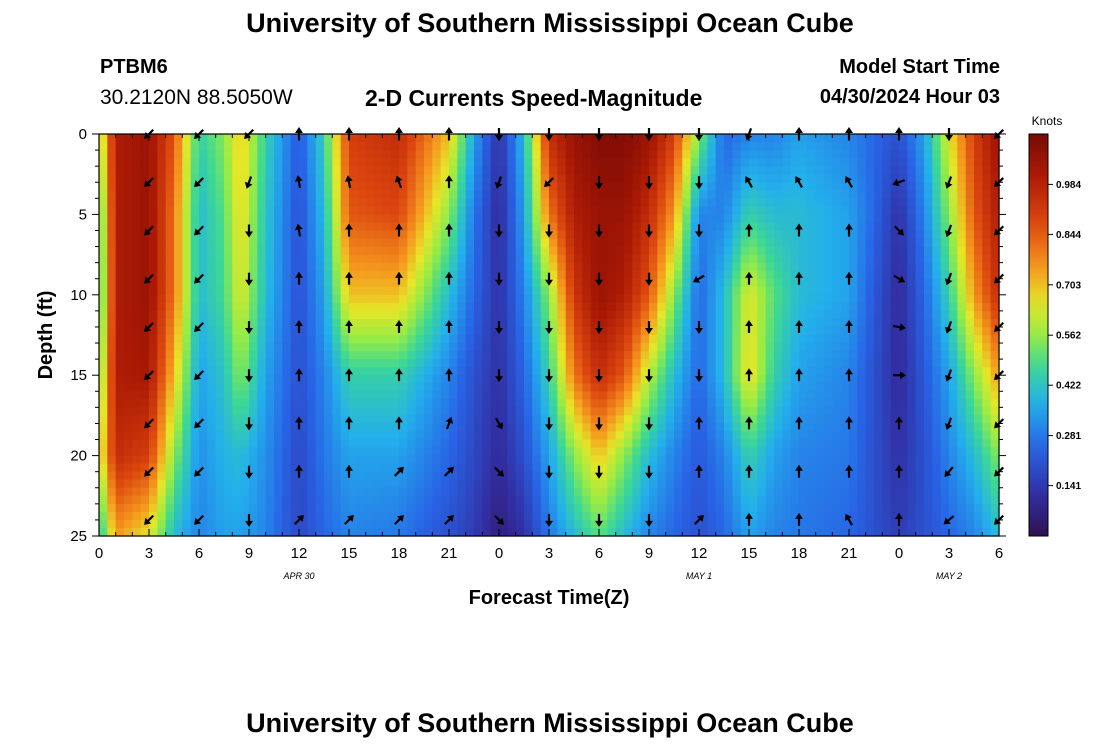  What do you see at coordinates (134, 67) in the screenshot?
I see `station-name: PTBM6` at bounding box center [134, 67].